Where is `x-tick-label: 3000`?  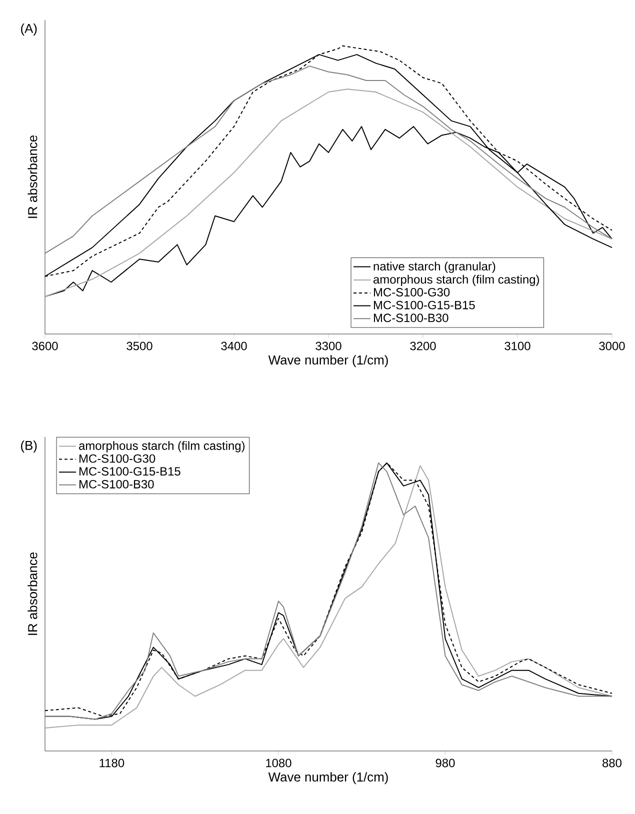 x-tick-label: 3000 is located at coordinates (612, 346).